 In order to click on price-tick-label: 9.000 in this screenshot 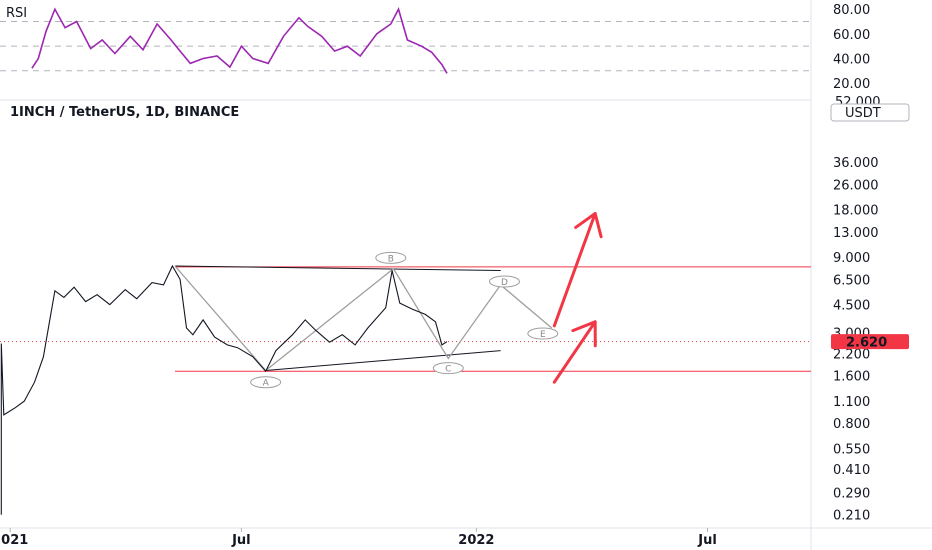, I will do `click(851, 258)`.